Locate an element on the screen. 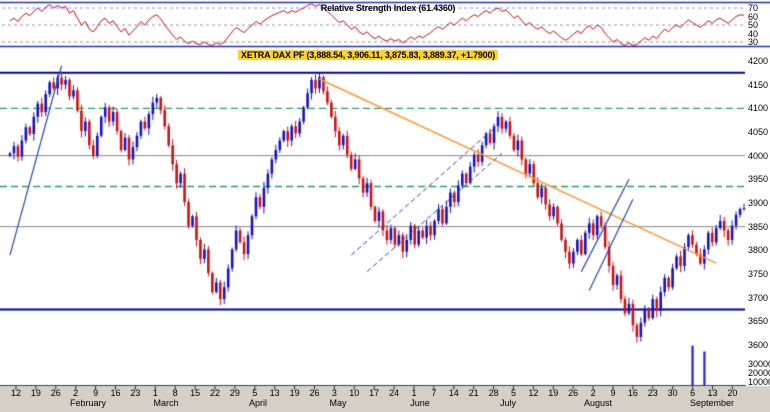 The height and width of the screenshot is (412, 770). week-tick-label: 30 is located at coordinates (672, 393).